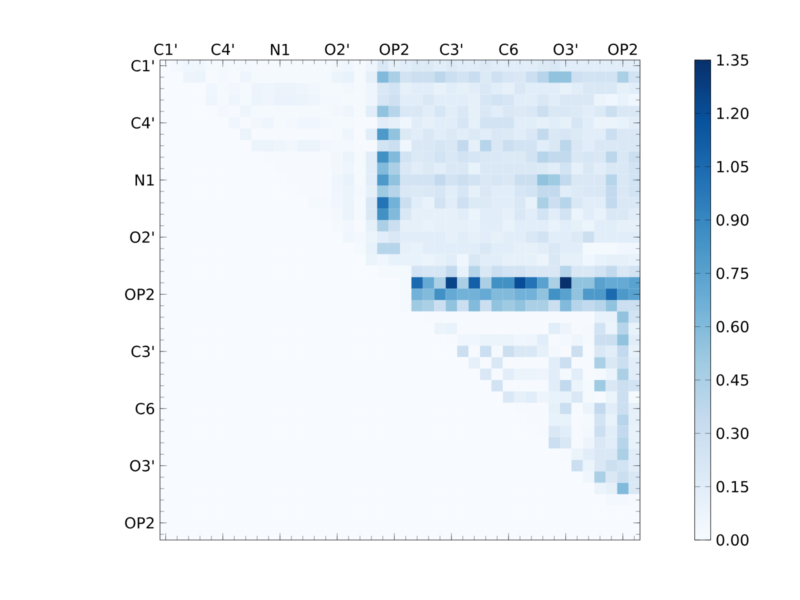 This screenshot has width=800, height=600. Describe the element at coordinates (732, 326) in the screenshot. I see `color-bar-label: 0.60` at that location.